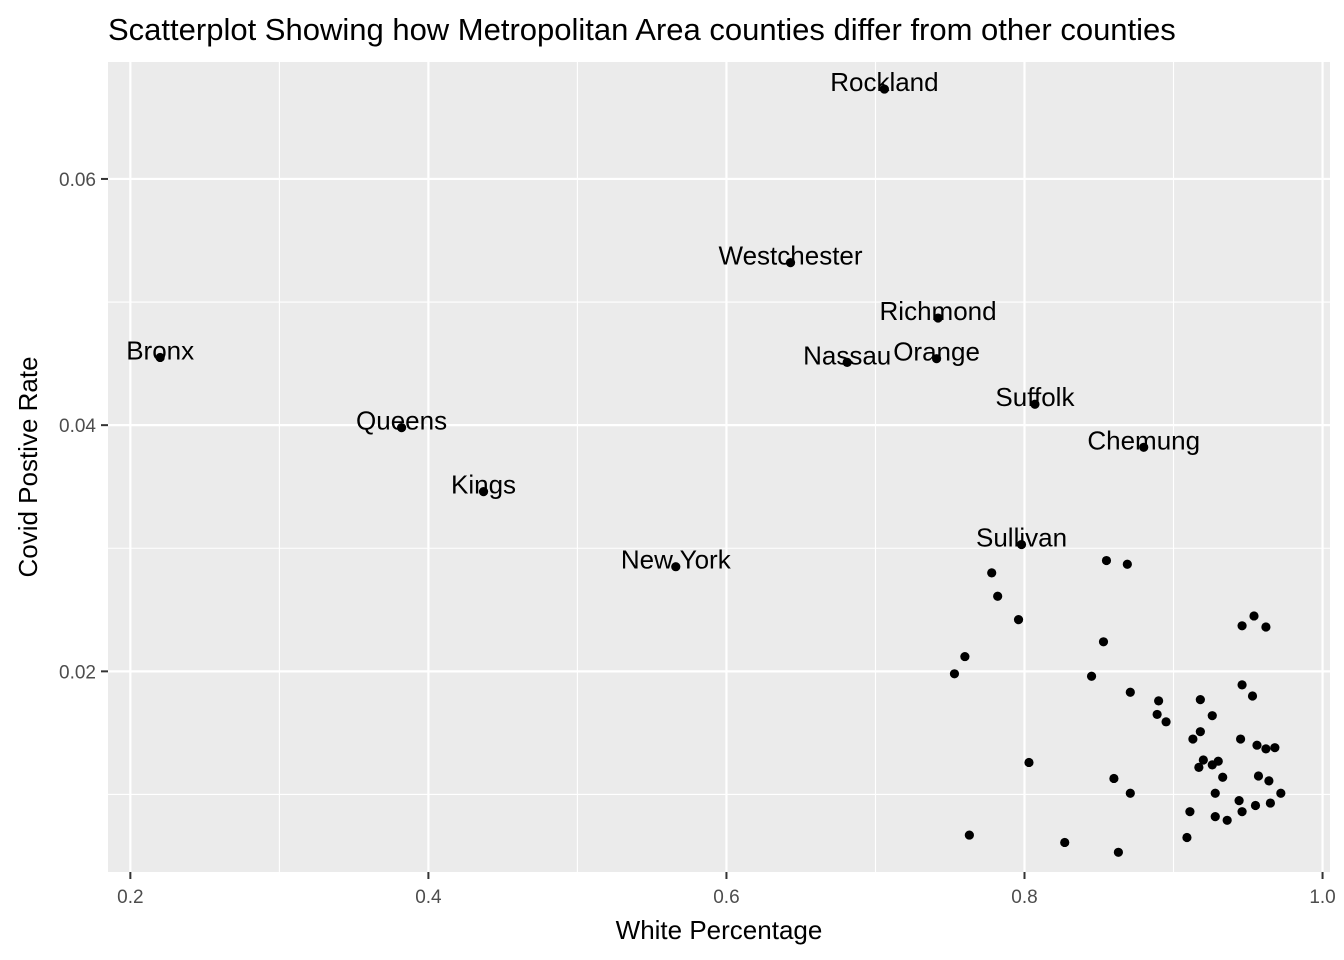 Image resolution: width=1344 pixels, height=960 pixels. I want to click on point-label: New York, so click(676, 560).